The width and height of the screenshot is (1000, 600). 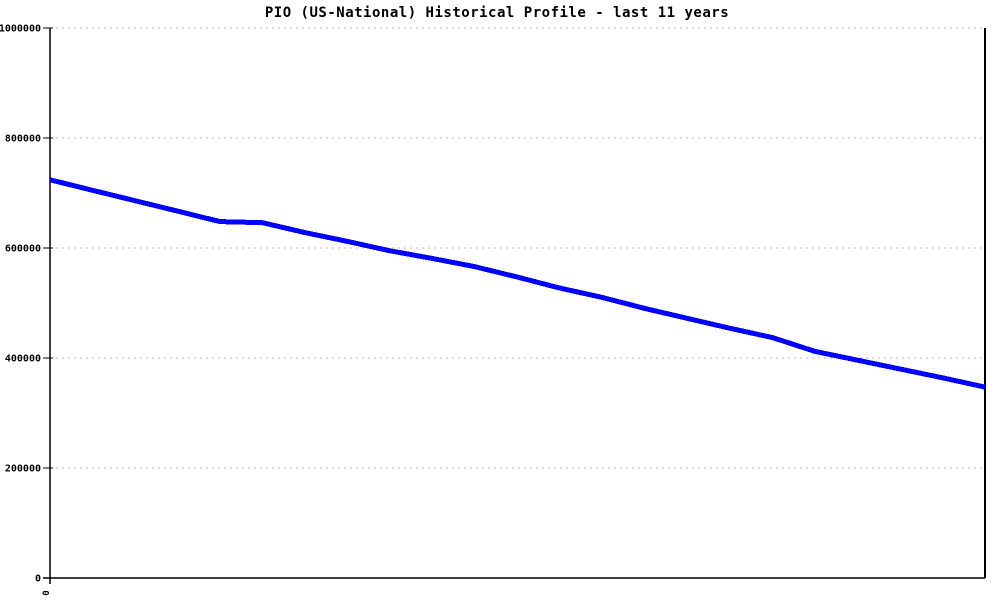 What do you see at coordinates (23, 359) in the screenshot?
I see `y-tick-label: 400000` at bounding box center [23, 359].